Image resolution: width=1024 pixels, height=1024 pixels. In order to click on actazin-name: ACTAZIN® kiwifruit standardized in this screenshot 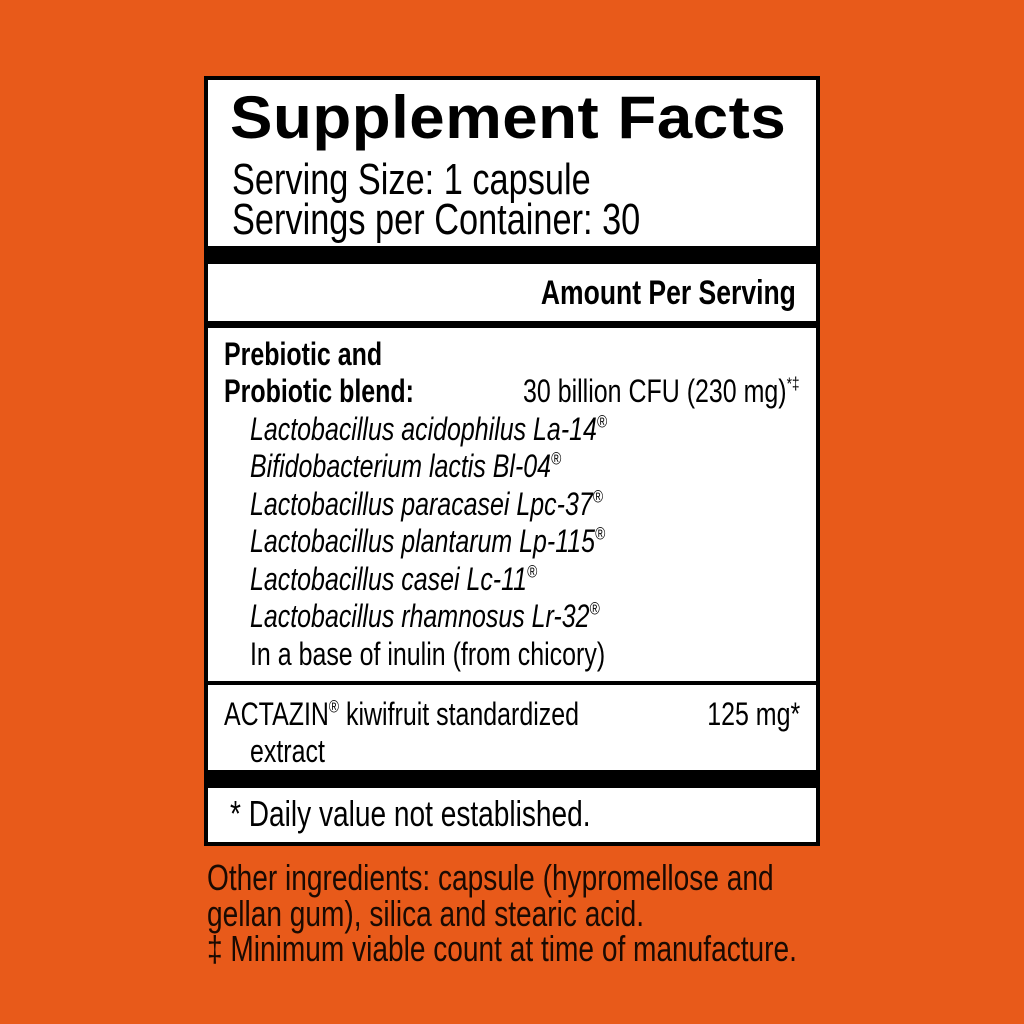, I will do `click(402, 714)`.